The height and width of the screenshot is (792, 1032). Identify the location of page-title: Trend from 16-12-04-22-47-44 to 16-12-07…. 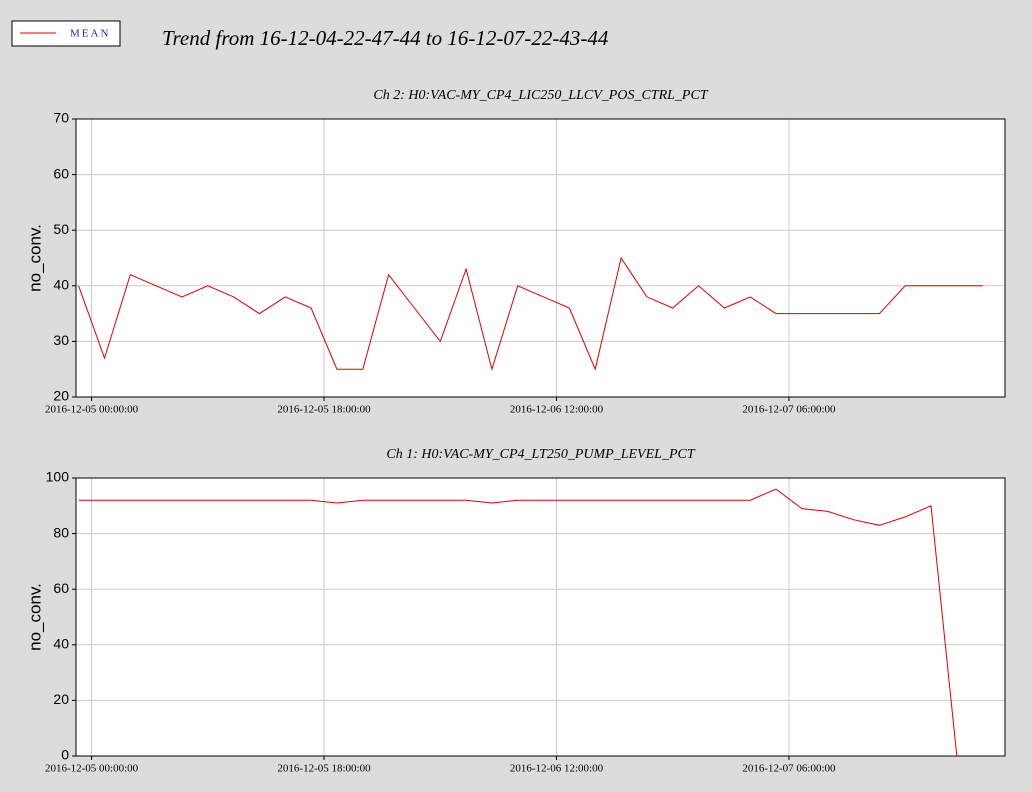
(385, 38).